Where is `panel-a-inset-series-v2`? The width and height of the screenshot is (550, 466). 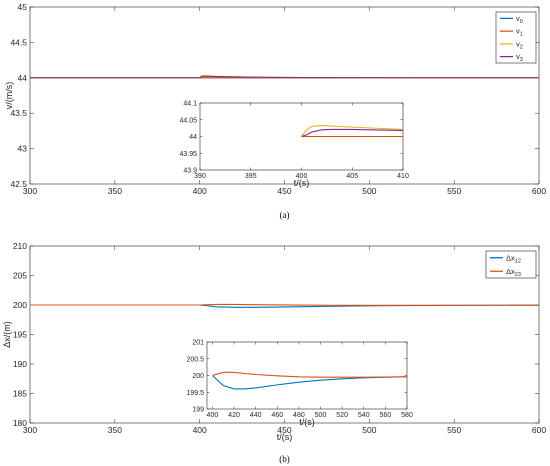
panel-a-inset-series-v2 is located at coordinates (352, 130).